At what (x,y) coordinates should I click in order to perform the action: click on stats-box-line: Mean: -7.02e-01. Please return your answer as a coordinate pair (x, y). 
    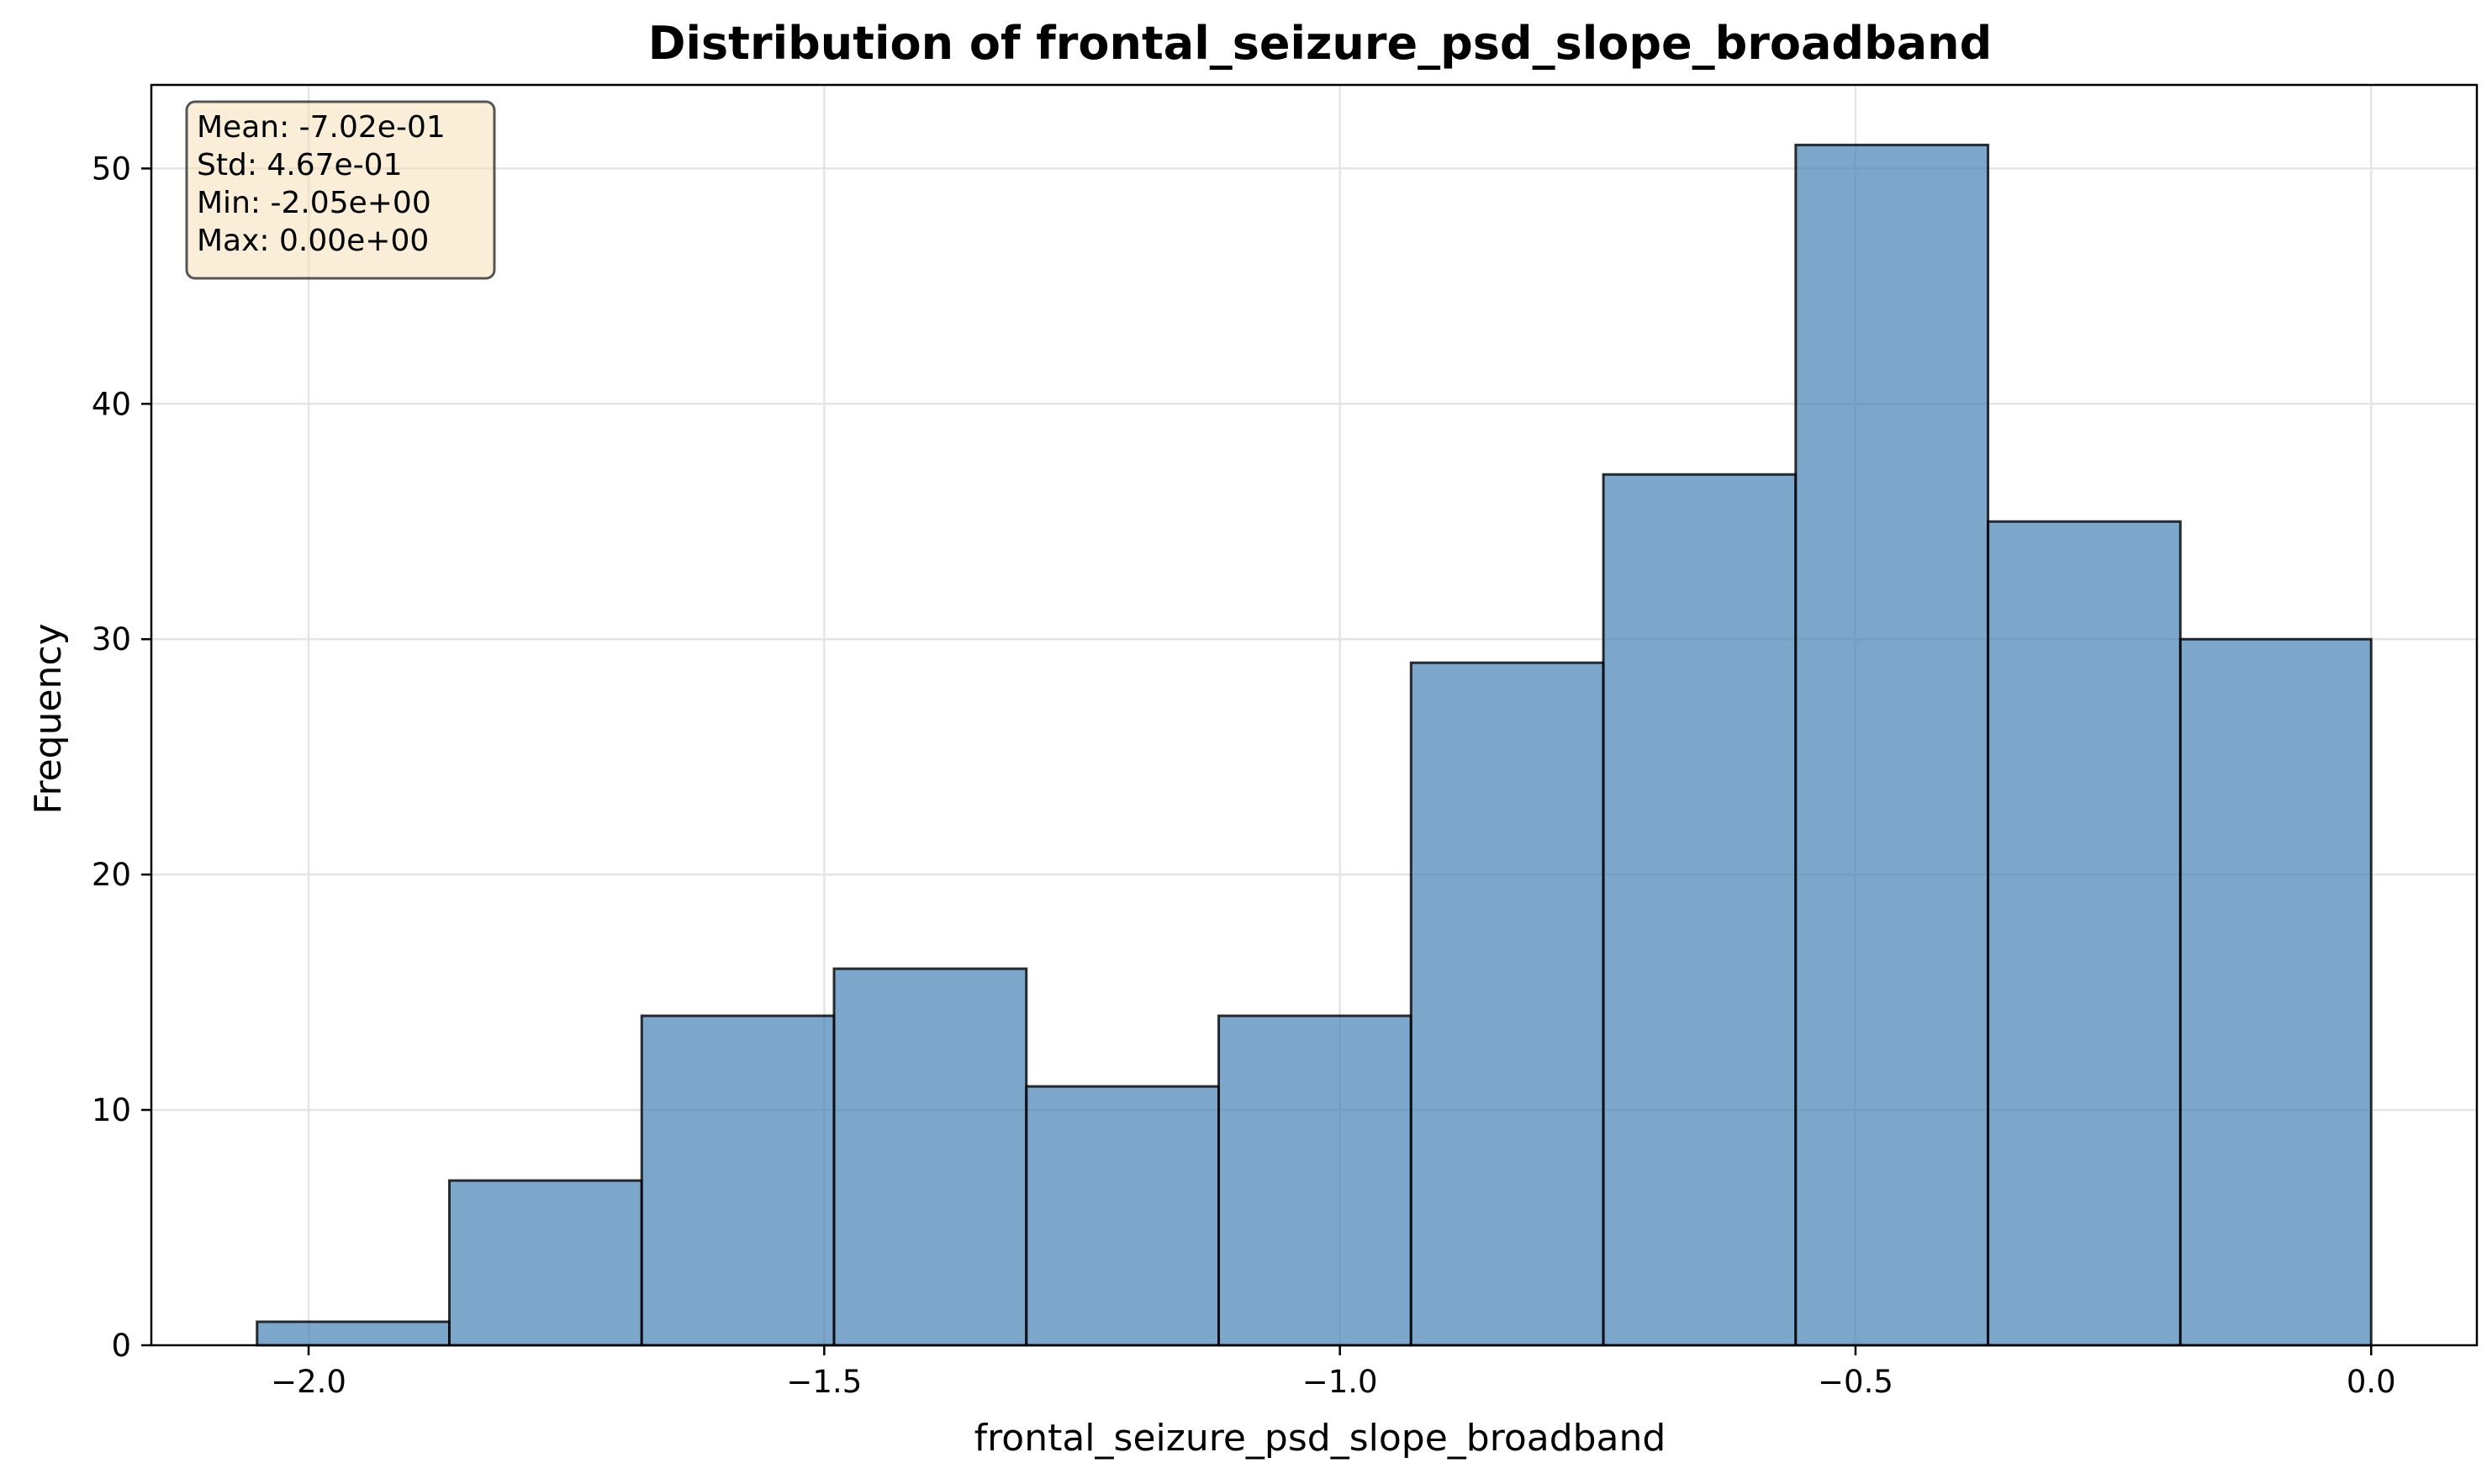
    Looking at the image, I should click on (321, 127).